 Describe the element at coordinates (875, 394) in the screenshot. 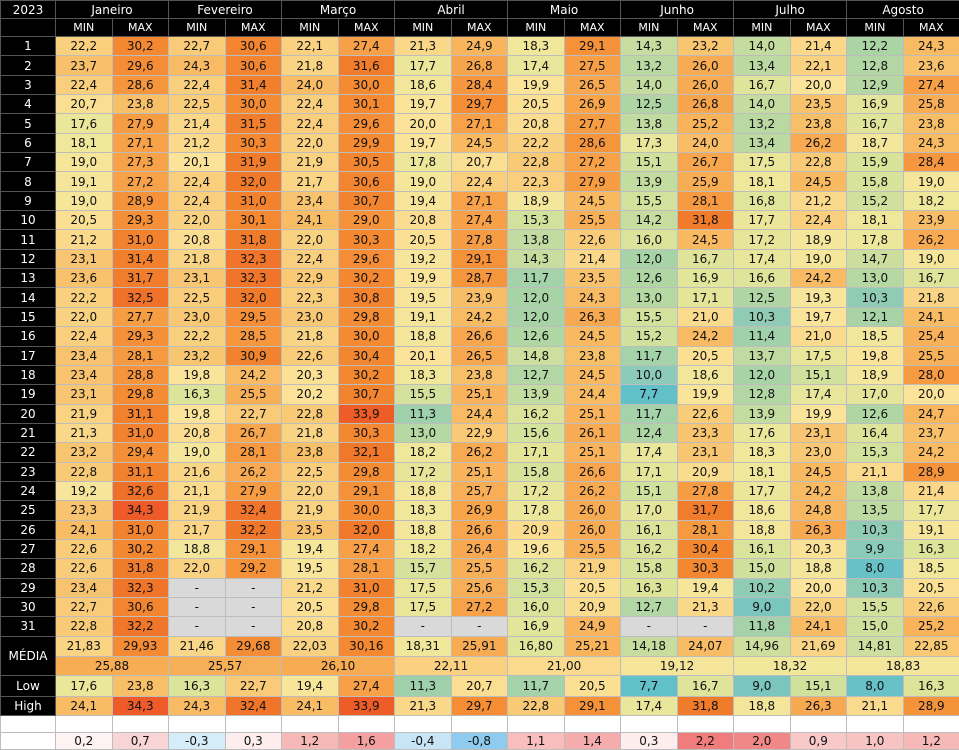

I see `temp-cell: 17,0` at that location.